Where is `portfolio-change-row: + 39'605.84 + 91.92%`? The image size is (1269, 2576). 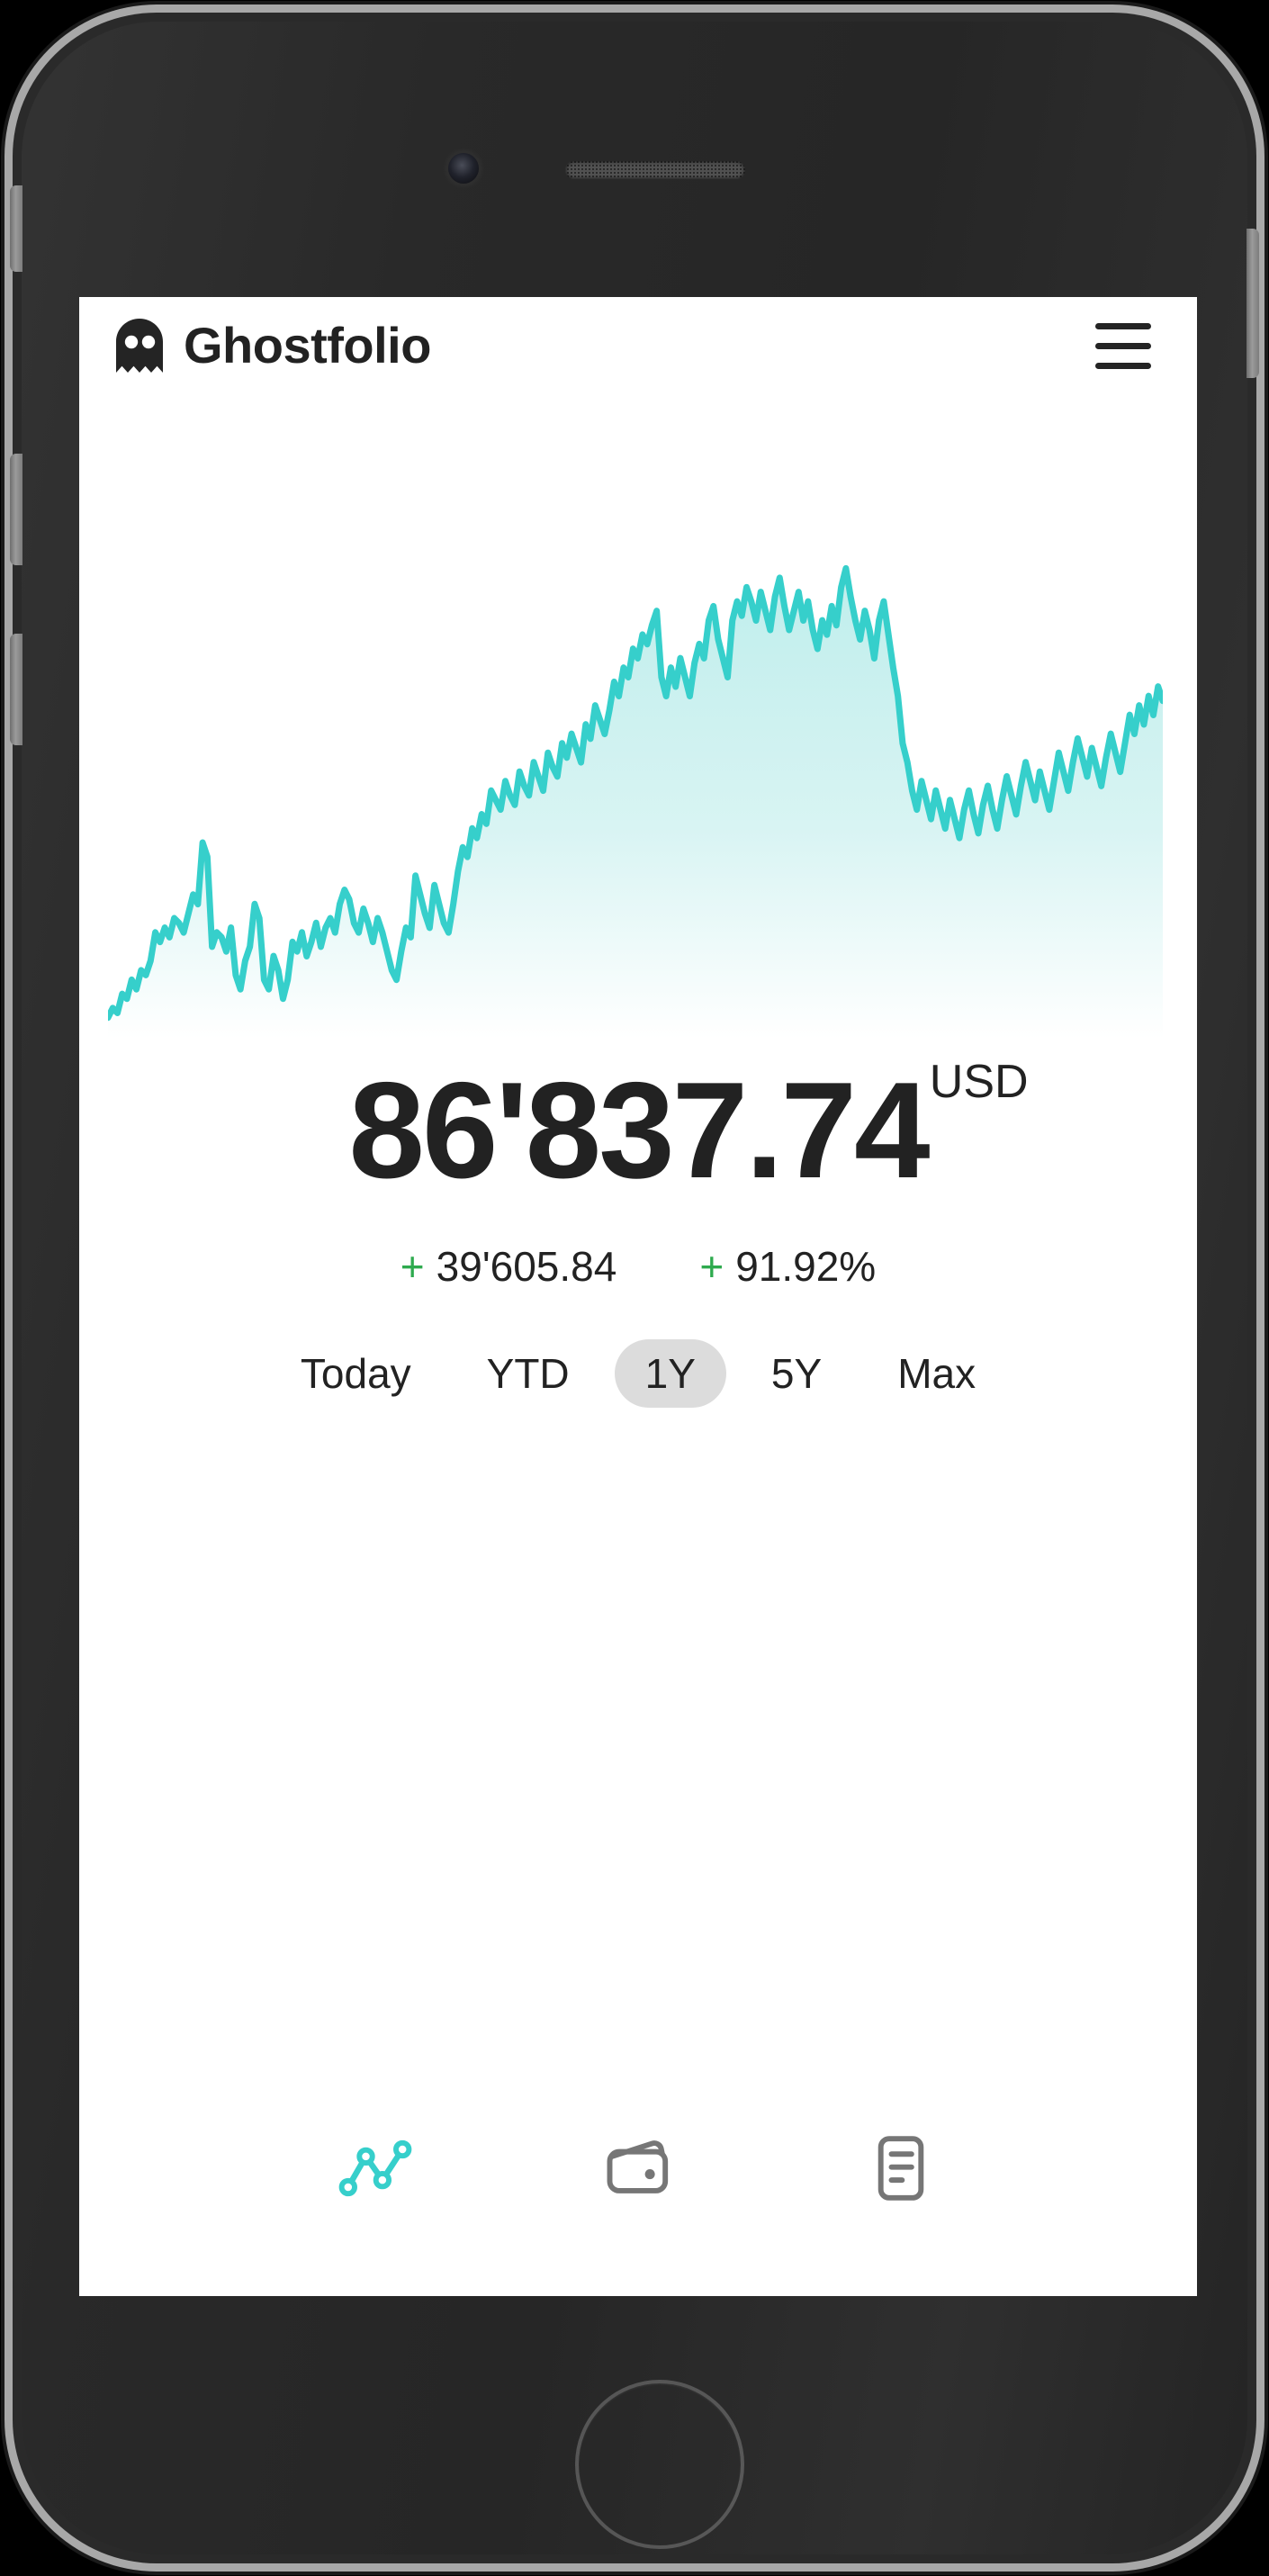 portfolio-change-row: + 39'605.84 + 91.92% is located at coordinates (638, 1266).